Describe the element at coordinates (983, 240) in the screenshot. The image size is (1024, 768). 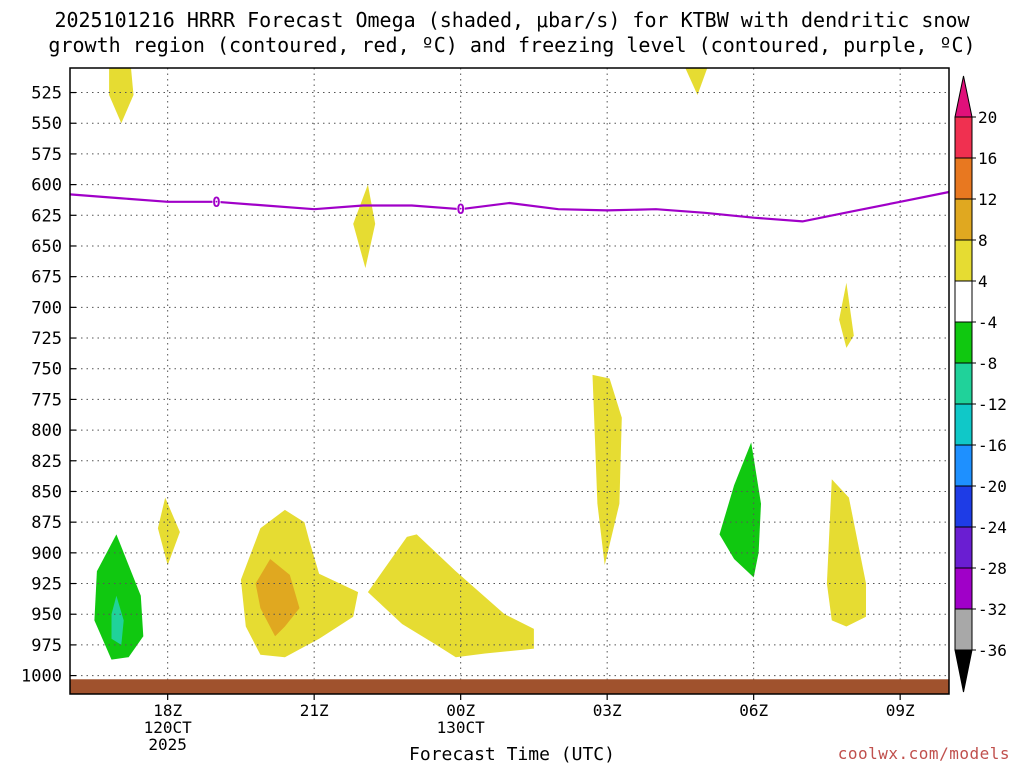
I see `colorbar-label-3: 8` at that location.